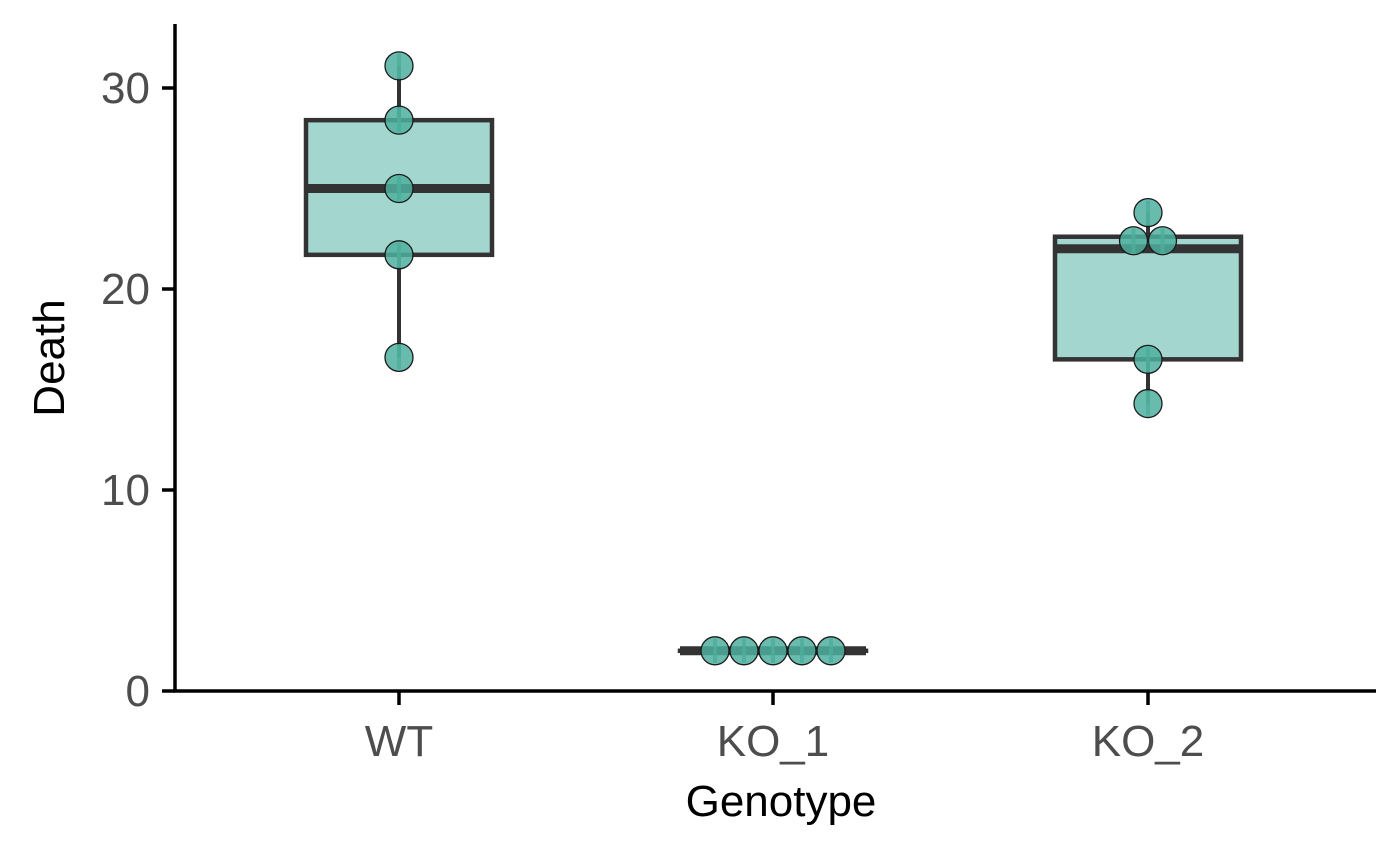  Describe the element at coordinates (138, 691) in the screenshot. I see `y-tick-label: 0` at that location.